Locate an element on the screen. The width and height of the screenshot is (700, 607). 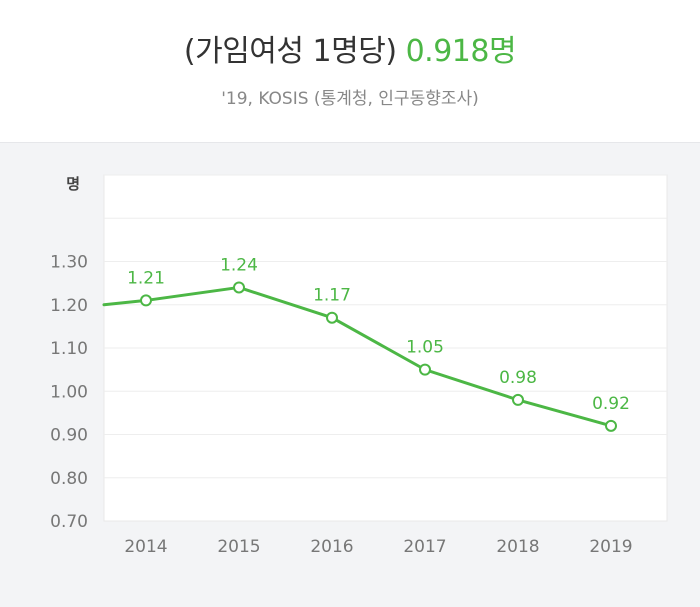
data-label: 0.98 is located at coordinates (518, 378).